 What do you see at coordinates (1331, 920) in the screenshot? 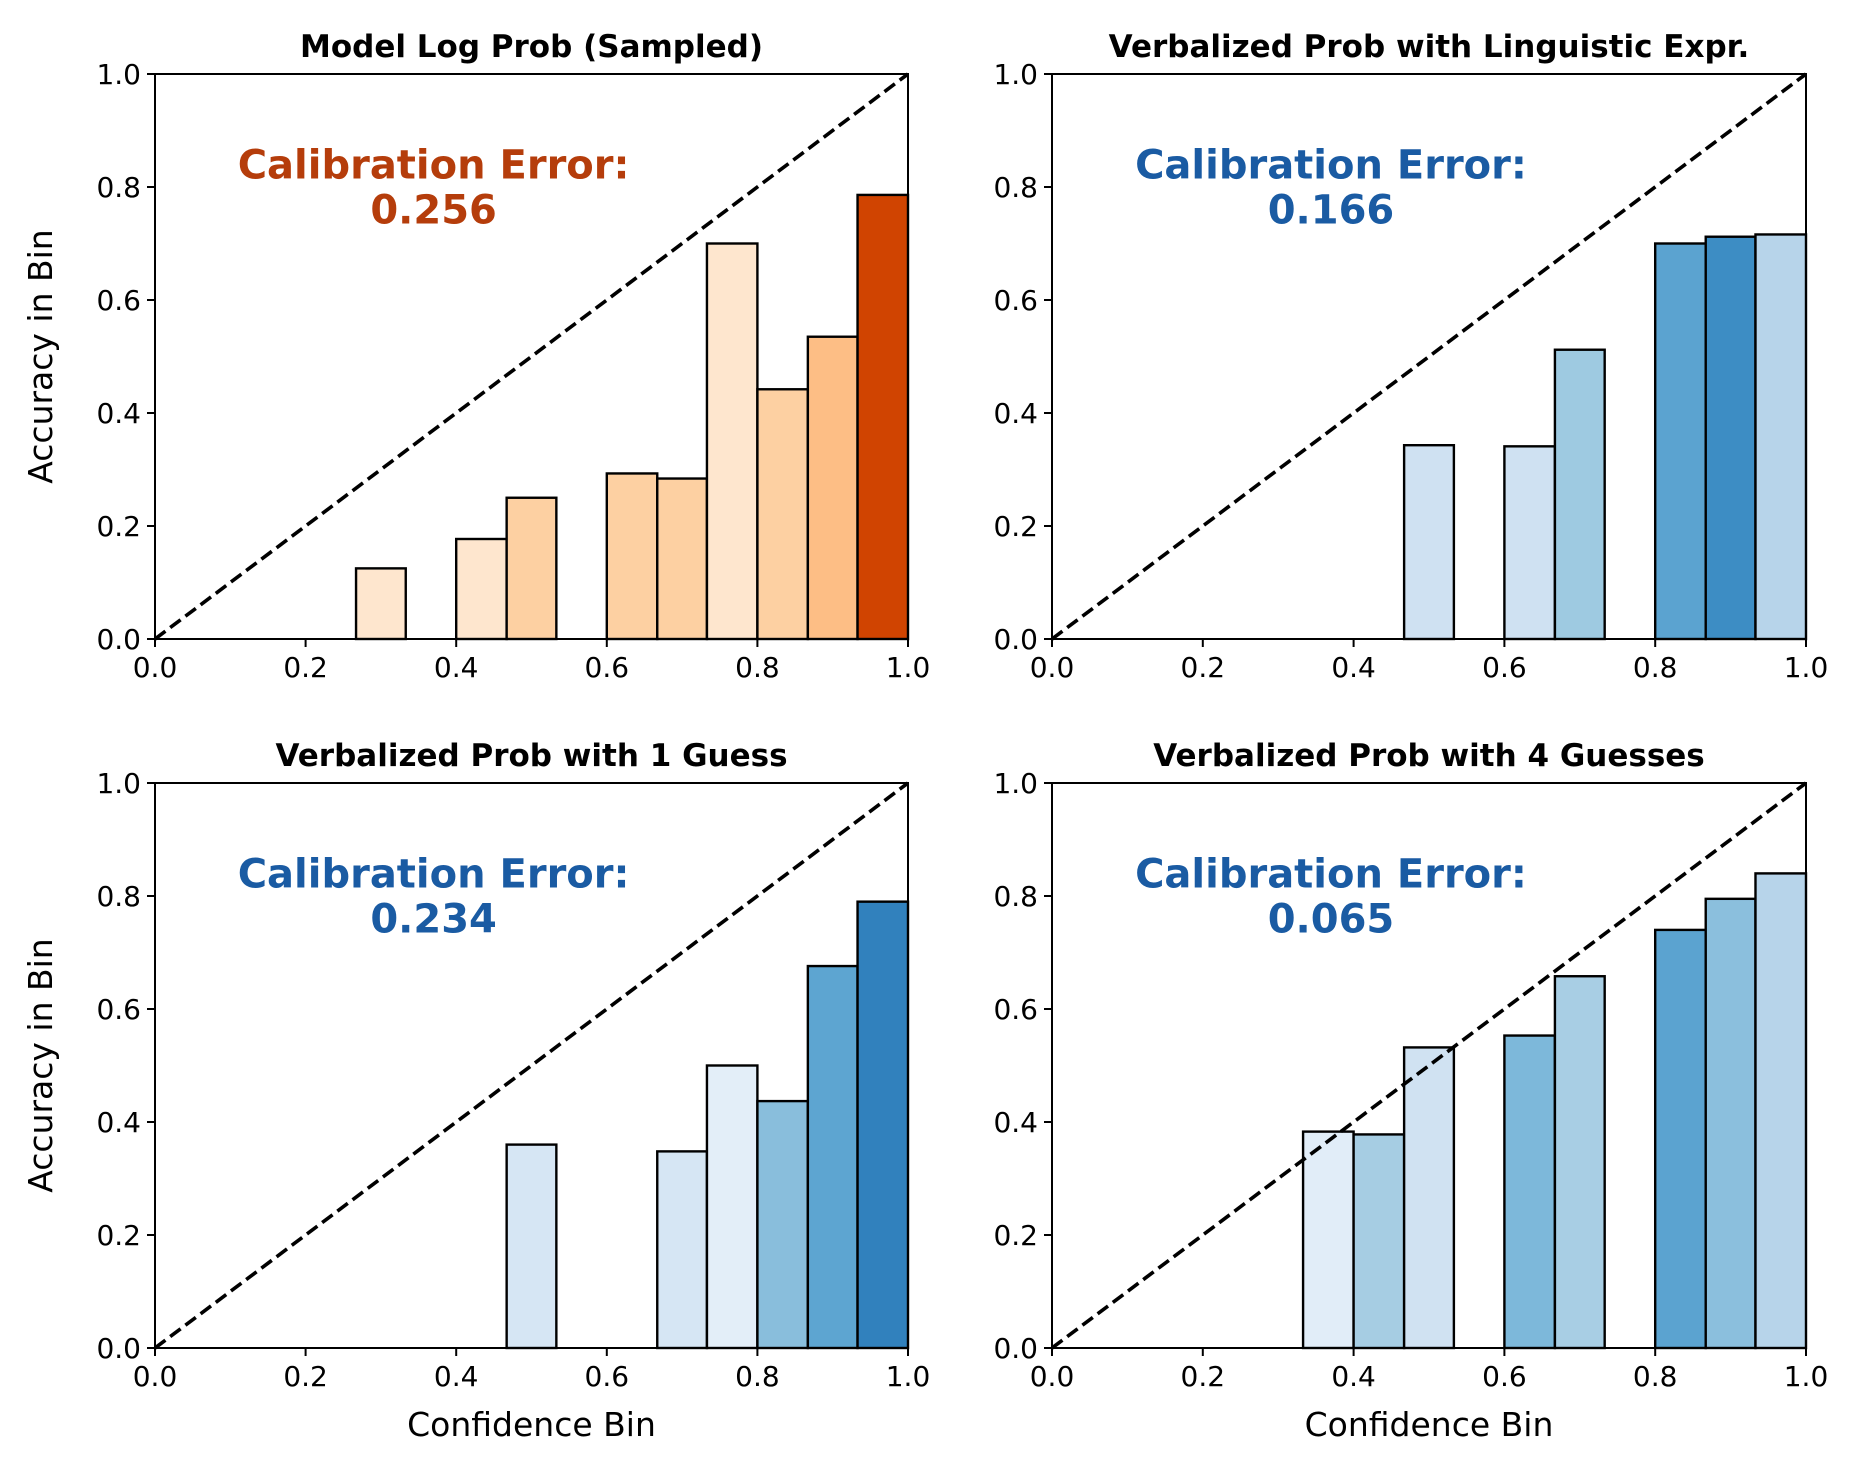
I see `calibration-error-value: 0.065` at bounding box center [1331, 920].